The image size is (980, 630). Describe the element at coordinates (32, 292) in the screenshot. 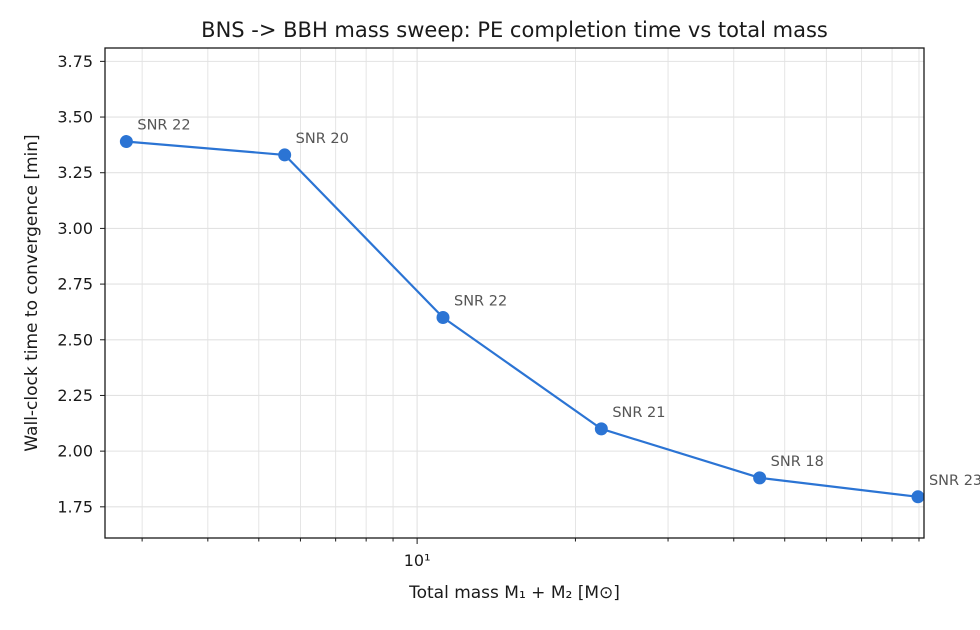

I see `y-axis-label: Wall-clock time to convergence [min]` at that location.